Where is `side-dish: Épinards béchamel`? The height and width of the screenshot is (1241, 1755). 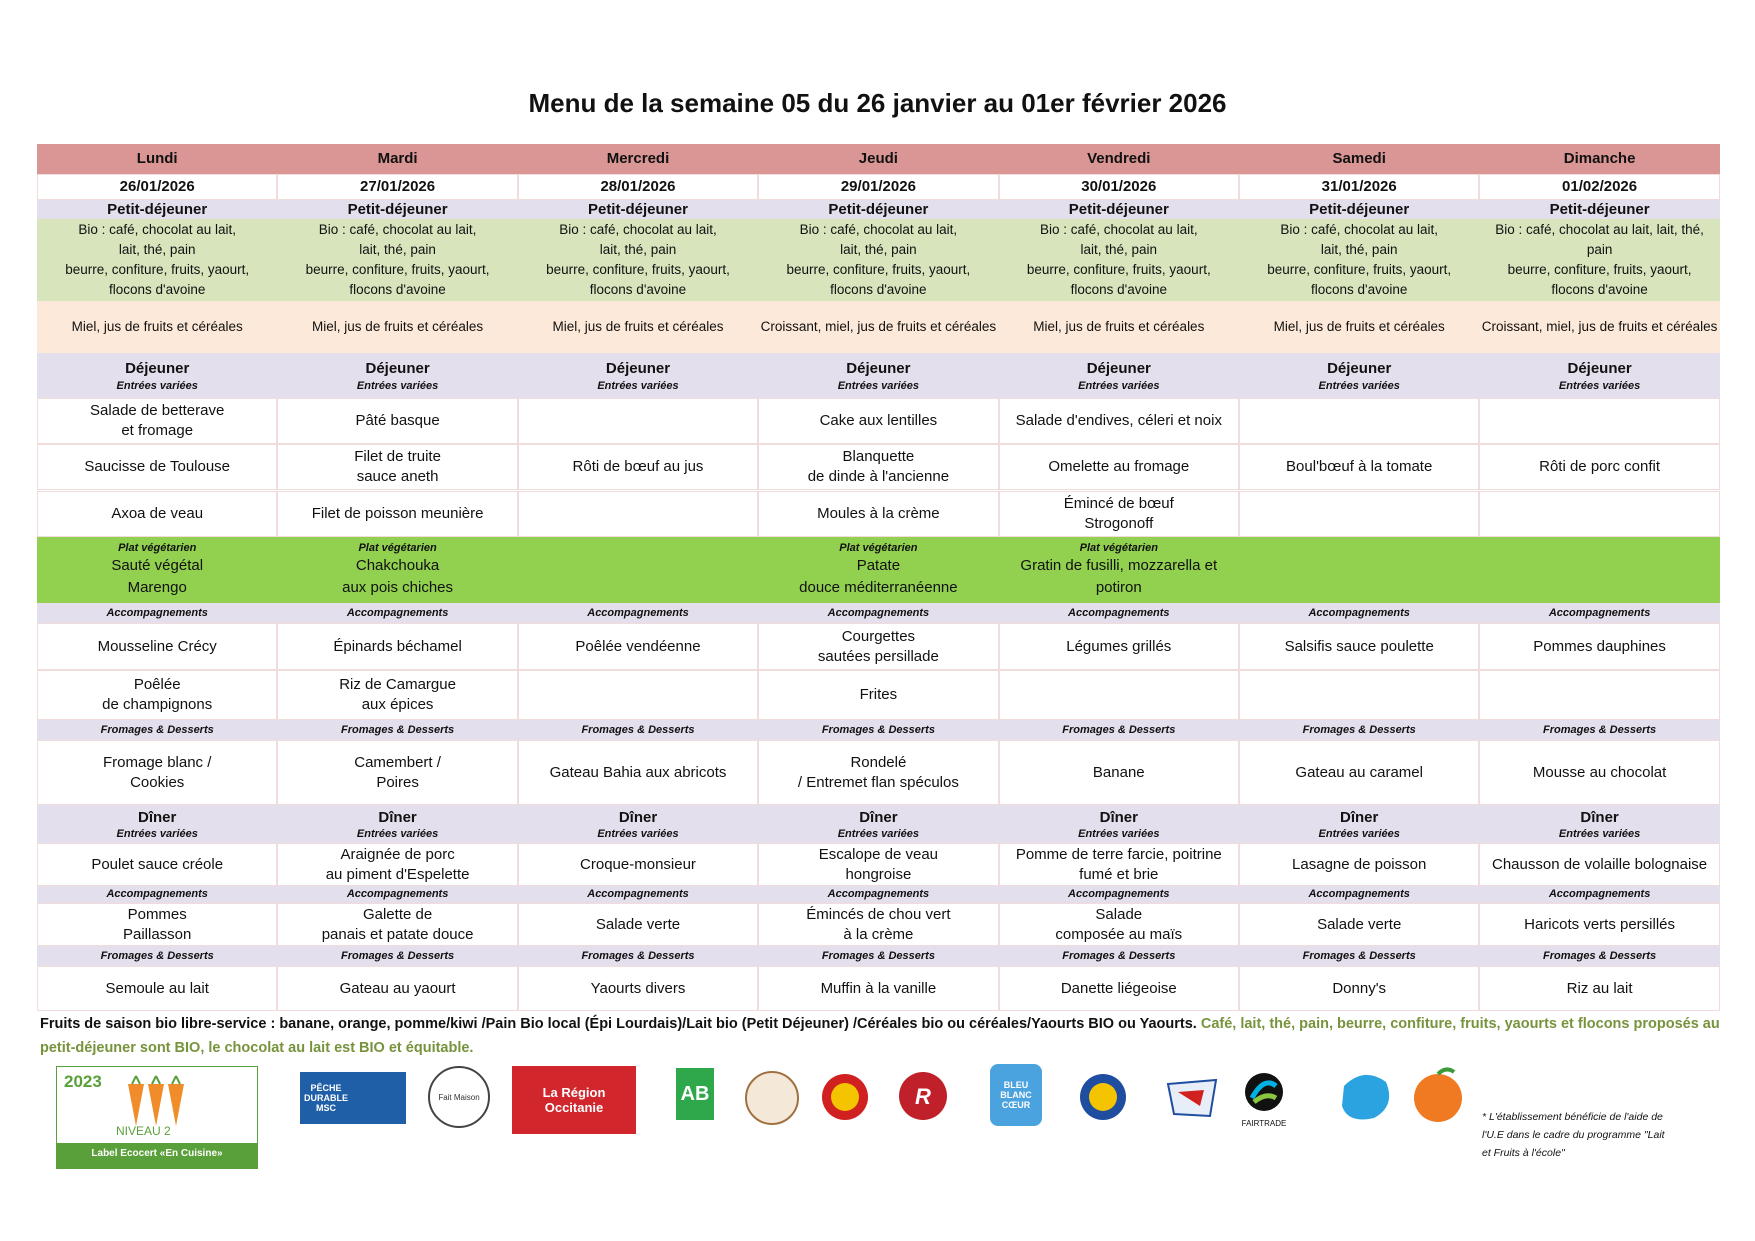 side-dish: Épinards béchamel is located at coordinates (397, 646).